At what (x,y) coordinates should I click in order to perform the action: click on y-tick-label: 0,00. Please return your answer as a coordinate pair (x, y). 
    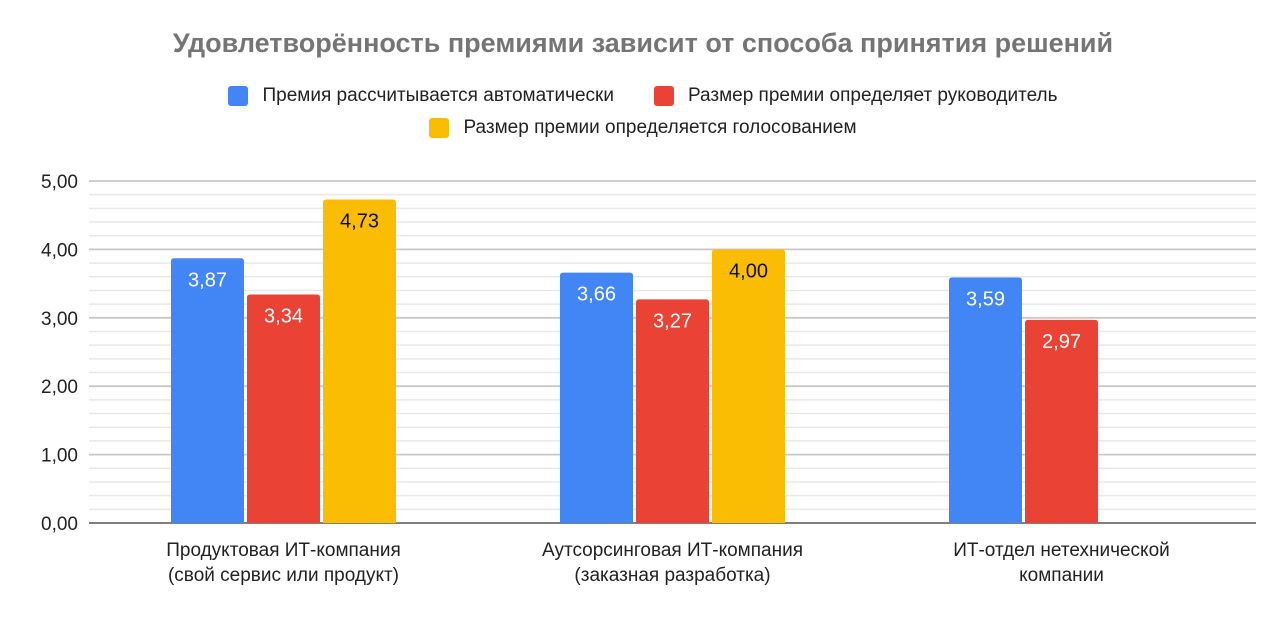
    Looking at the image, I should click on (59, 524).